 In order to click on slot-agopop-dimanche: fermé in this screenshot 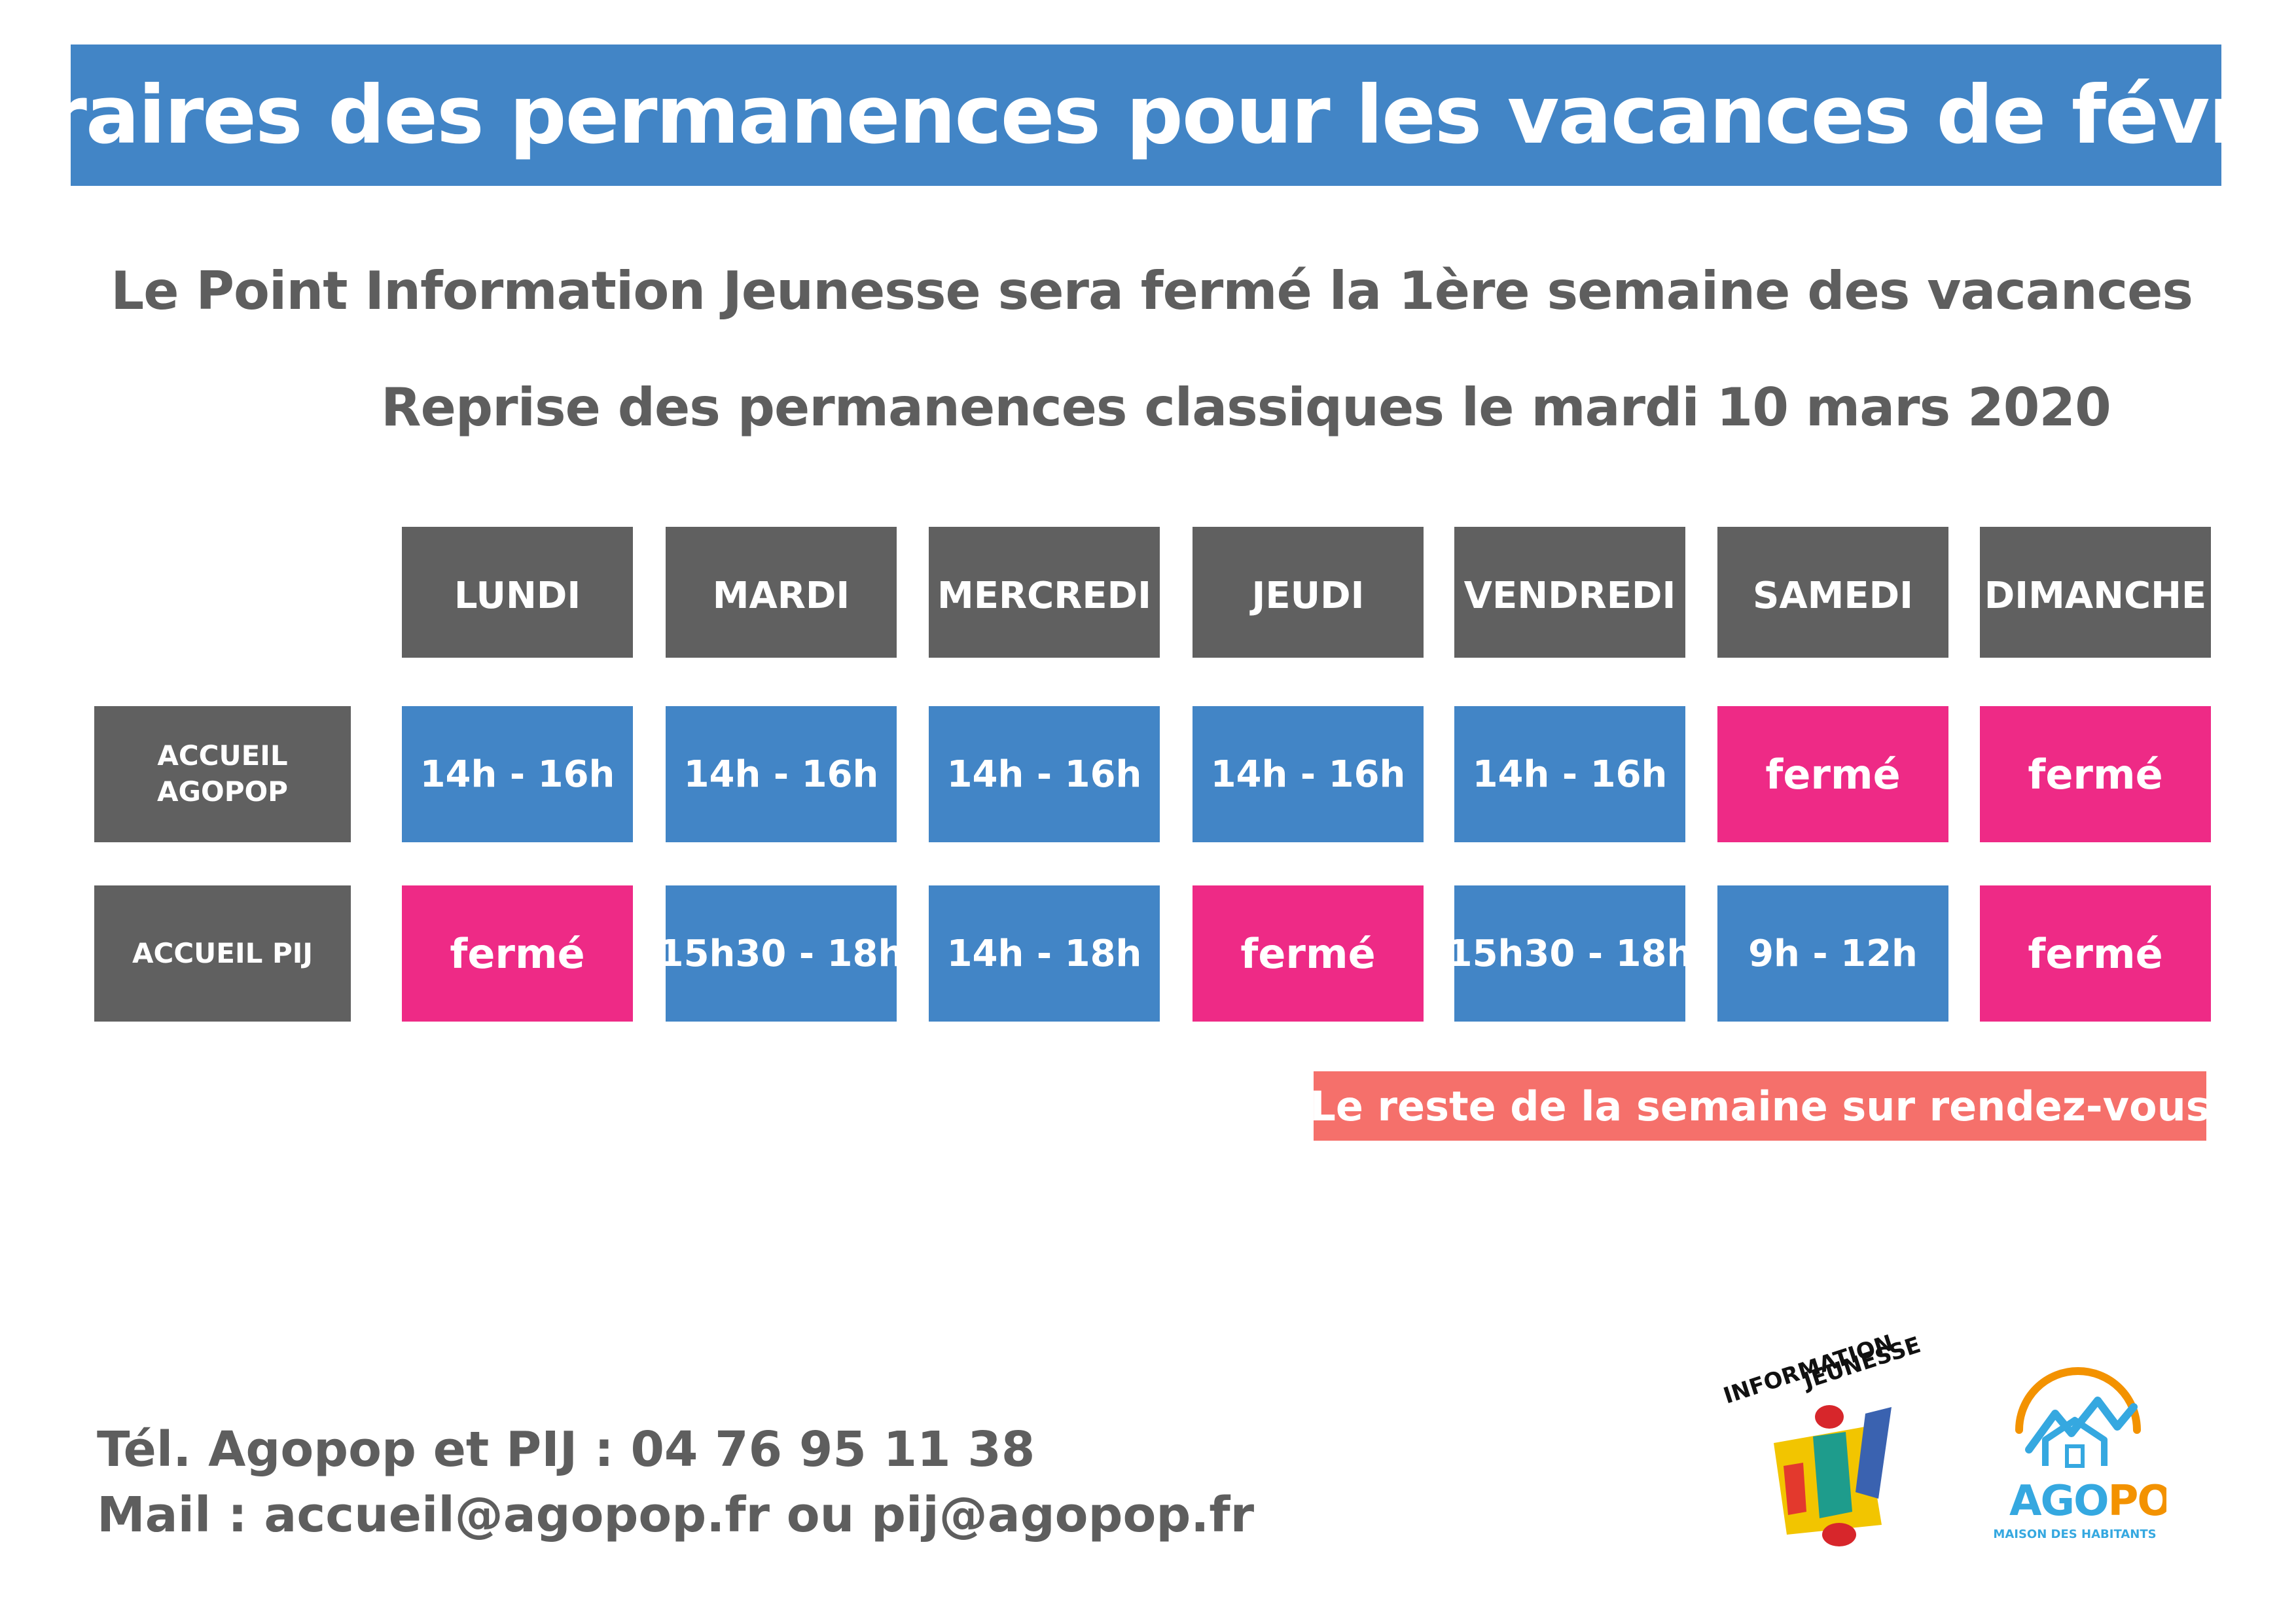, I will do `click(2095, 774)`.